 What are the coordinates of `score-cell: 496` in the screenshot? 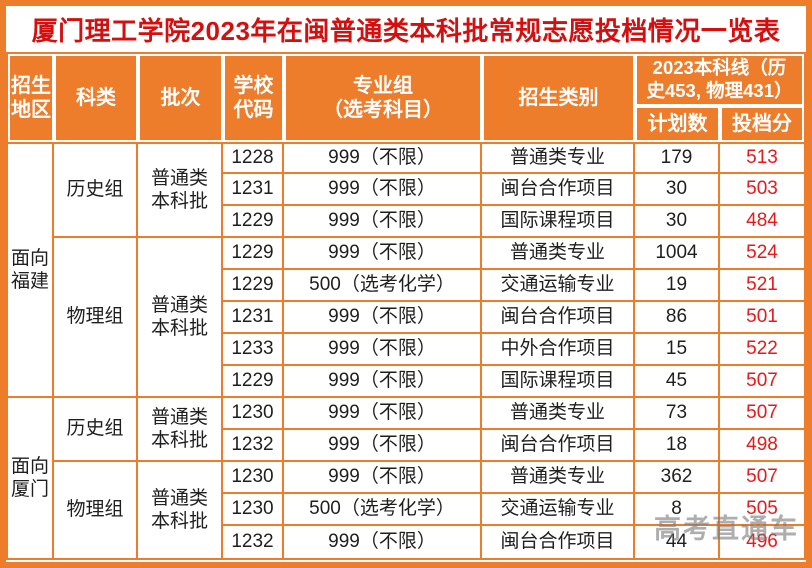 It's located at (762, 542).